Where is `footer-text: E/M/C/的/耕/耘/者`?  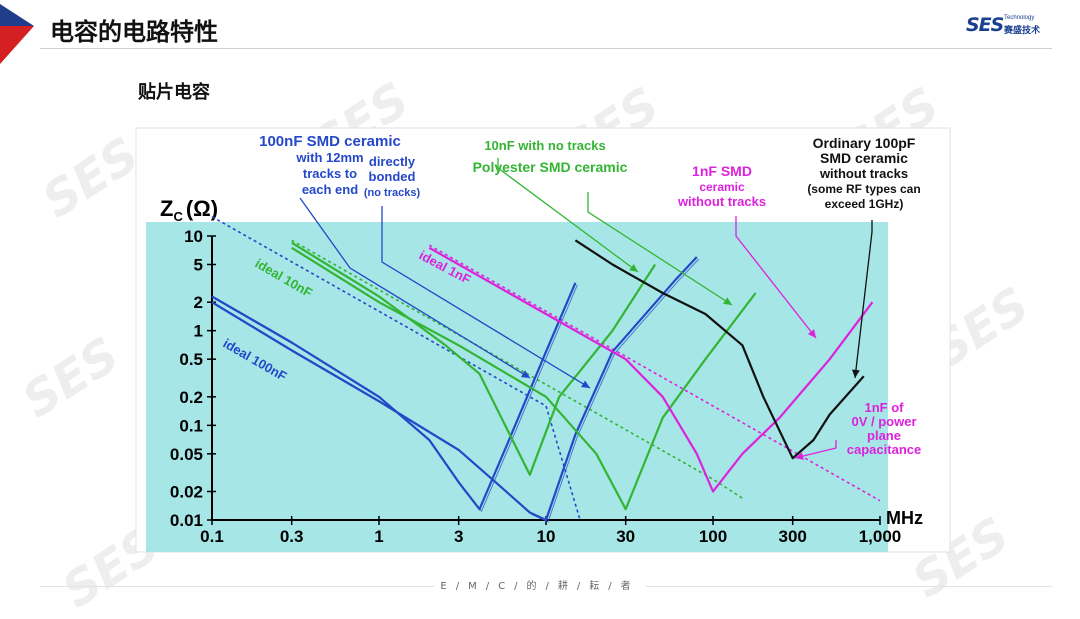
footer-text: E/M/C/的/耕/耘/者 is located at coordinates (540, 584).